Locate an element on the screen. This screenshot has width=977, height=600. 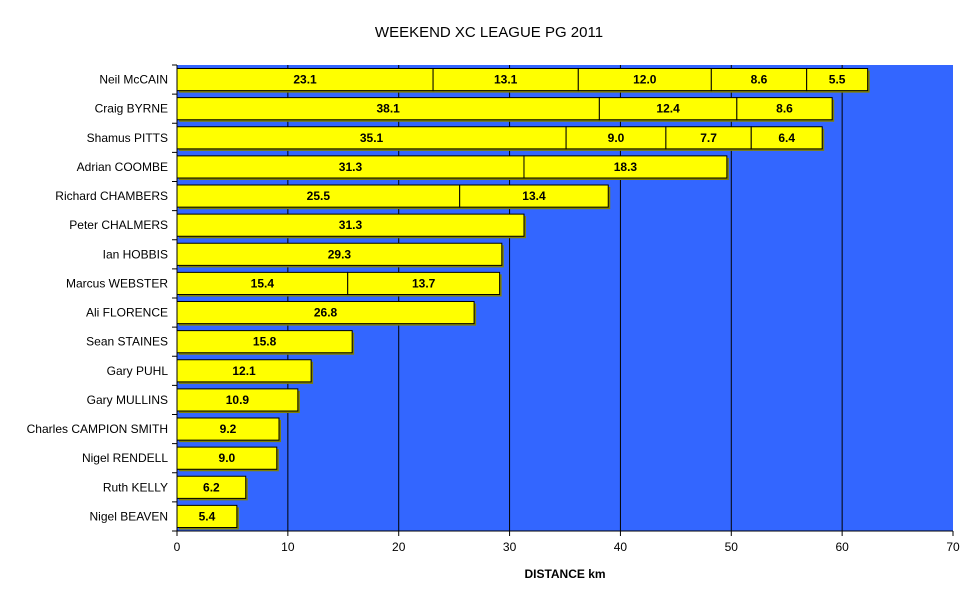
category-label: Gary MULLINS is located at coordinates (127, 400).